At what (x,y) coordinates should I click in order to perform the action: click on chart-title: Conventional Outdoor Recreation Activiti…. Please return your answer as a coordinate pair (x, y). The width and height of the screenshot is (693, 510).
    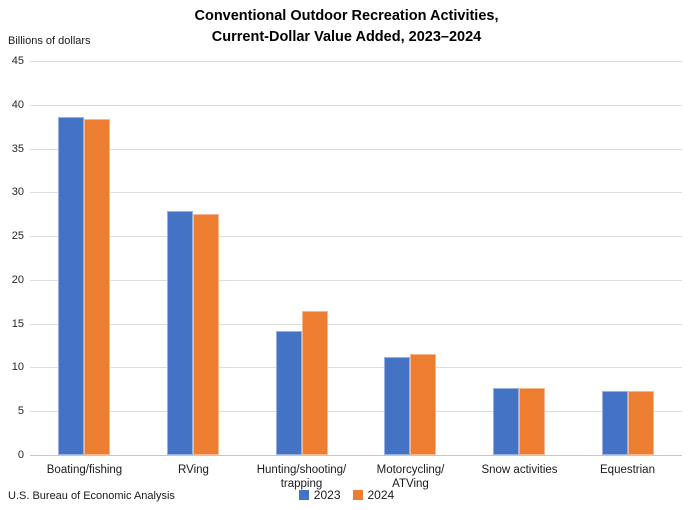
    Looking at the image, I should click on (346, 27).